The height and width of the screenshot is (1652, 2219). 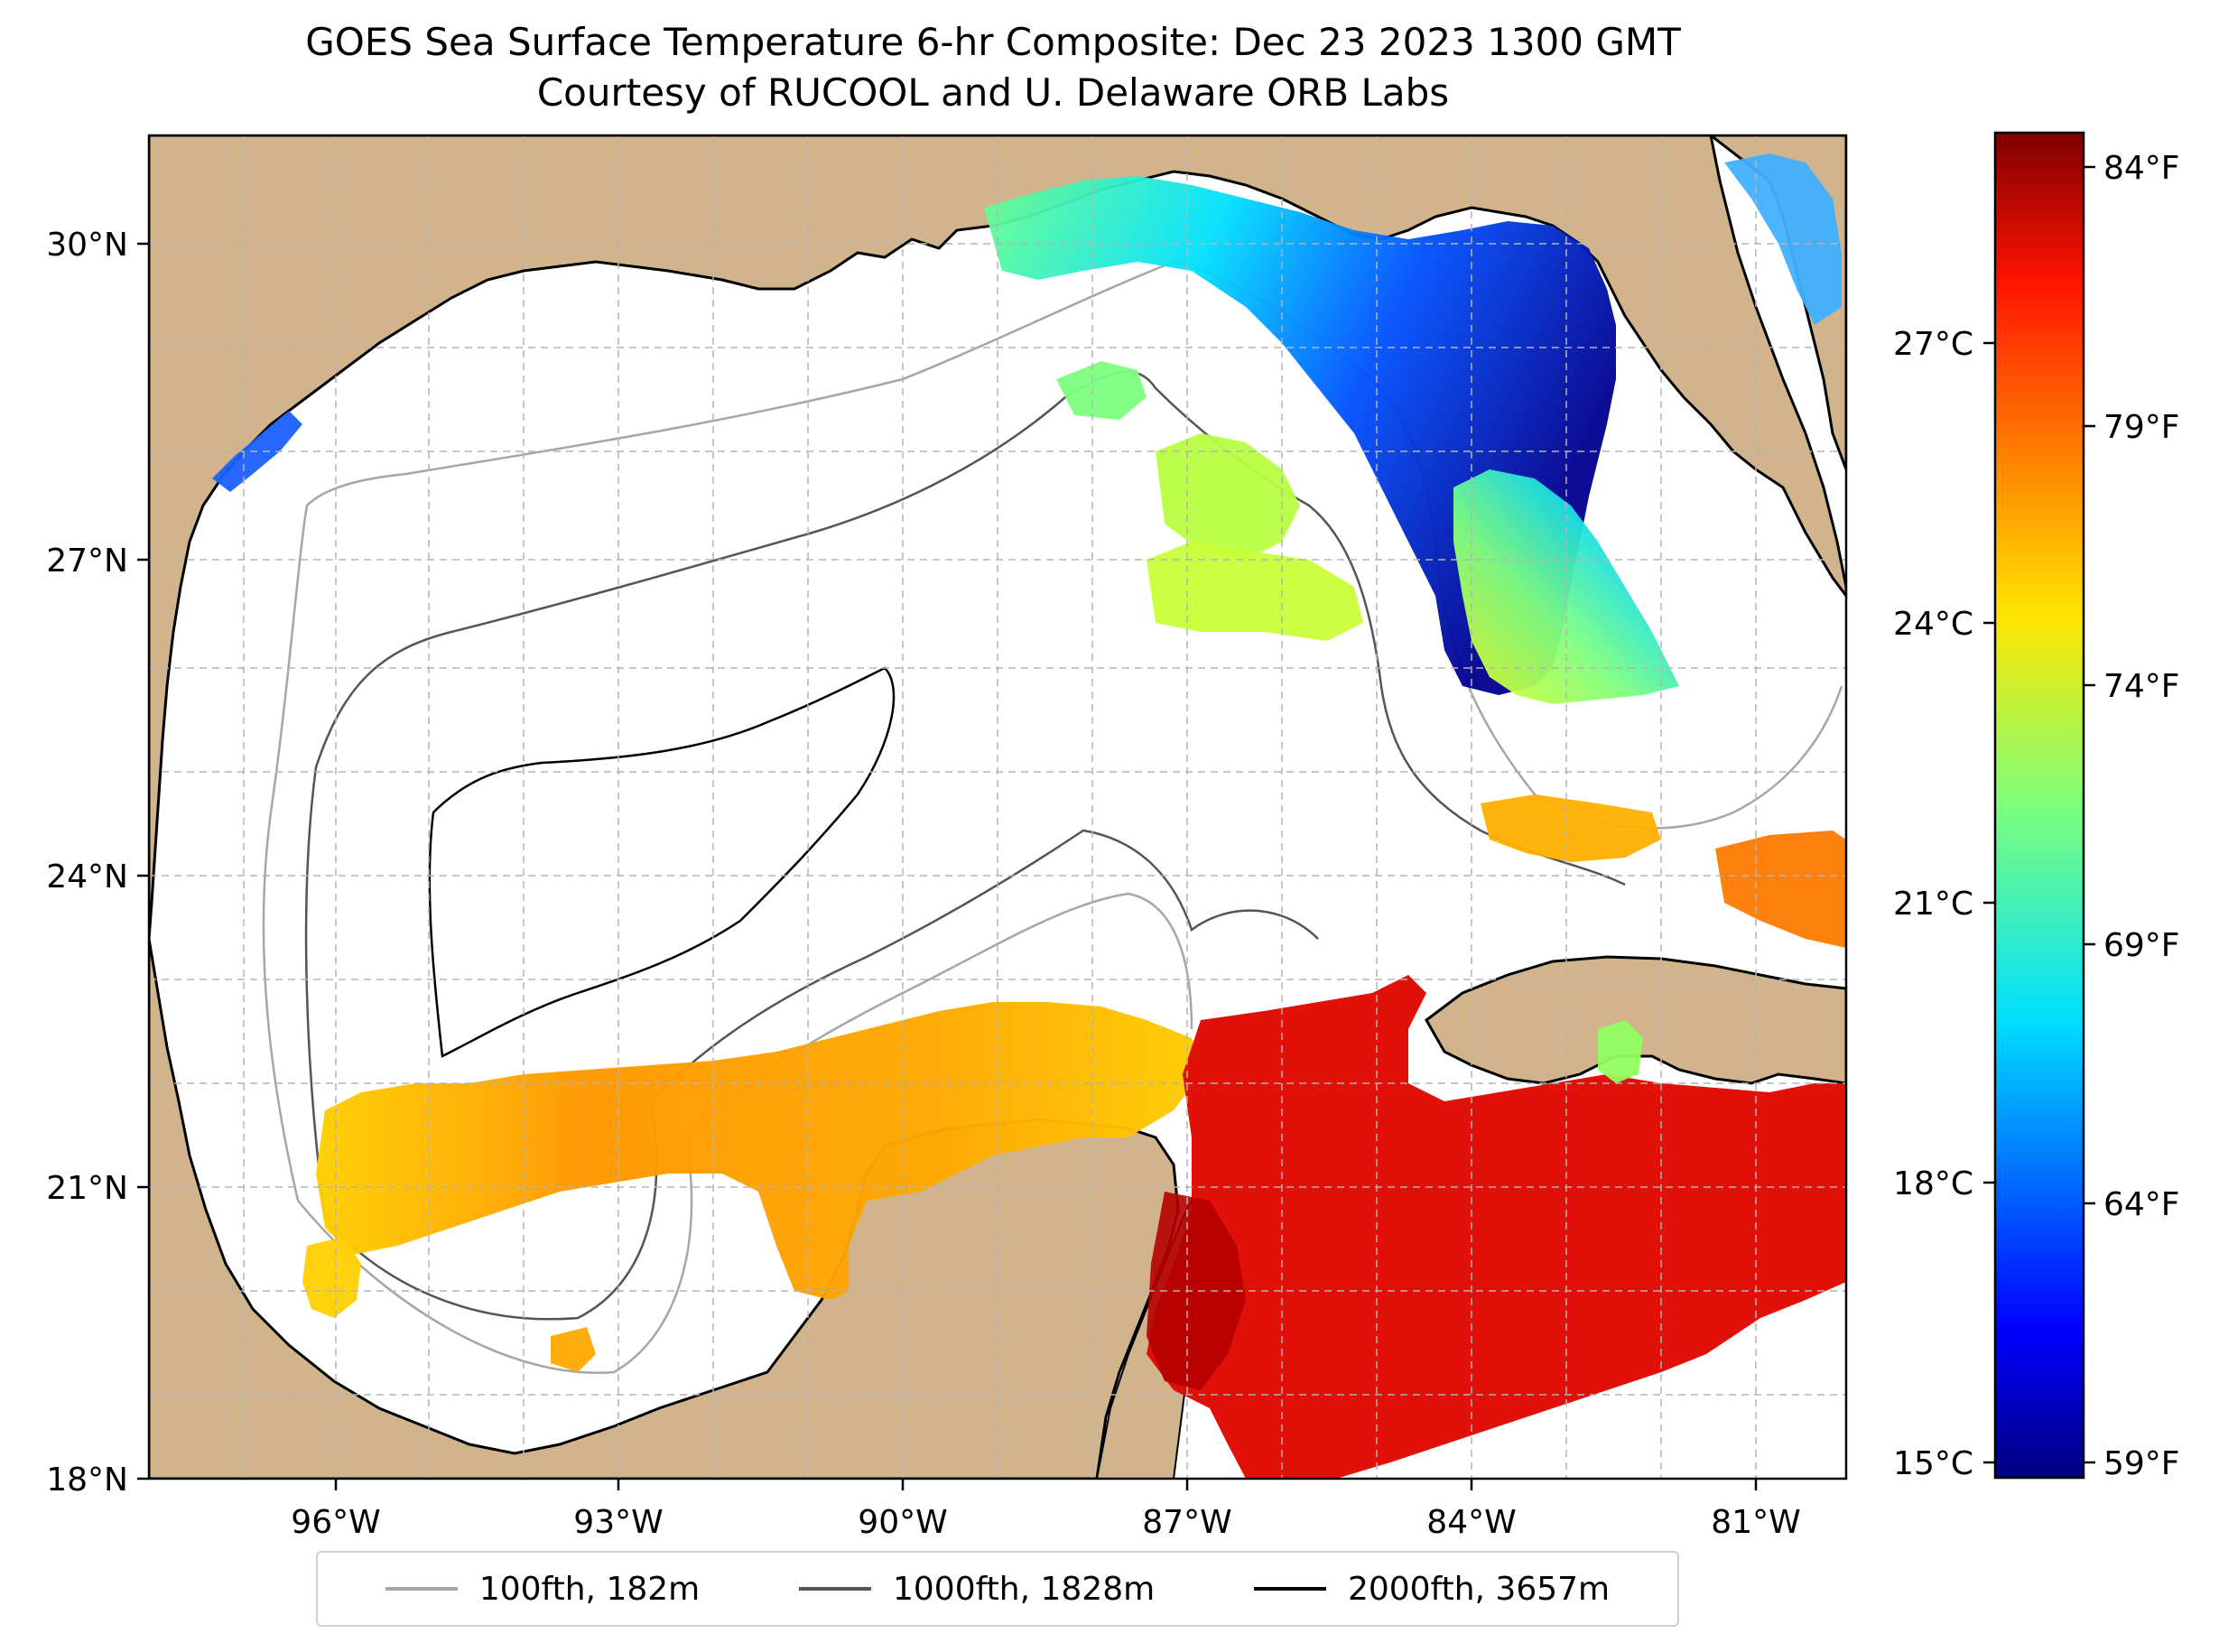 I want to click on legend-item-2000fth: 2000fth, 3657m, so click(x=1432, y=1589).